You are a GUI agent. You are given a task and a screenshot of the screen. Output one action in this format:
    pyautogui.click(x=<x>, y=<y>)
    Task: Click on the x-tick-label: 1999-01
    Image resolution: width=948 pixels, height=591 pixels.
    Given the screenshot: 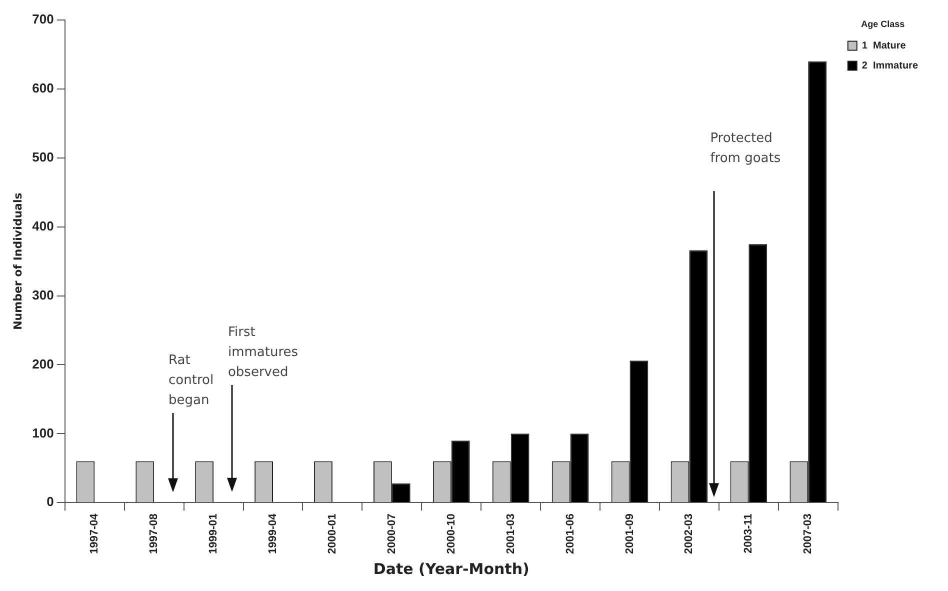 What is the action you would take?
    pyautogui.click(x=214, y=534)
    